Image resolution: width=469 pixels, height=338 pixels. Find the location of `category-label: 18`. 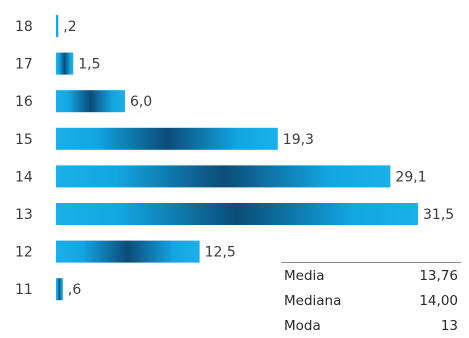

category-label: 18 is located at coordinates (24, 27).